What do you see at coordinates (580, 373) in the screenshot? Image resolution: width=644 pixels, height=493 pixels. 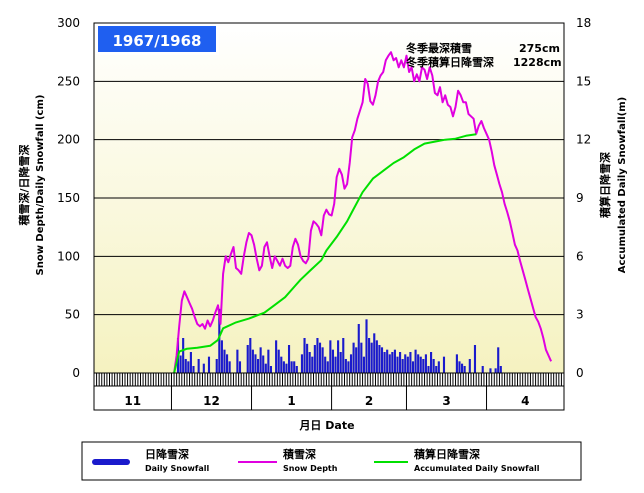 I see `right-tick-label: 0` at bounding box center [580, 373].